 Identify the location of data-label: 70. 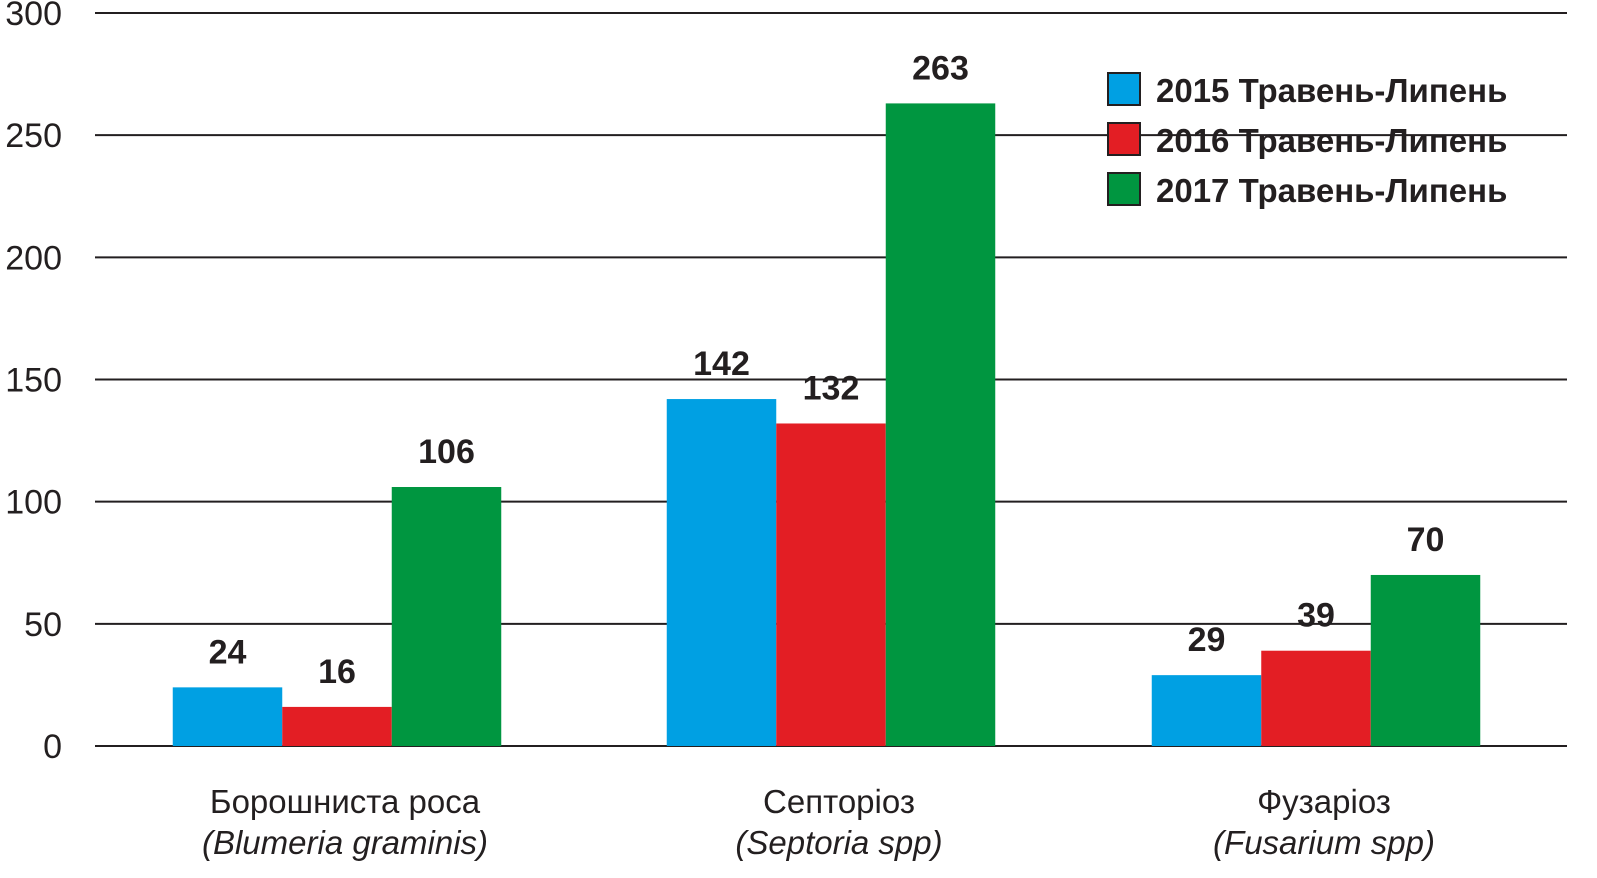
(1426, 540).